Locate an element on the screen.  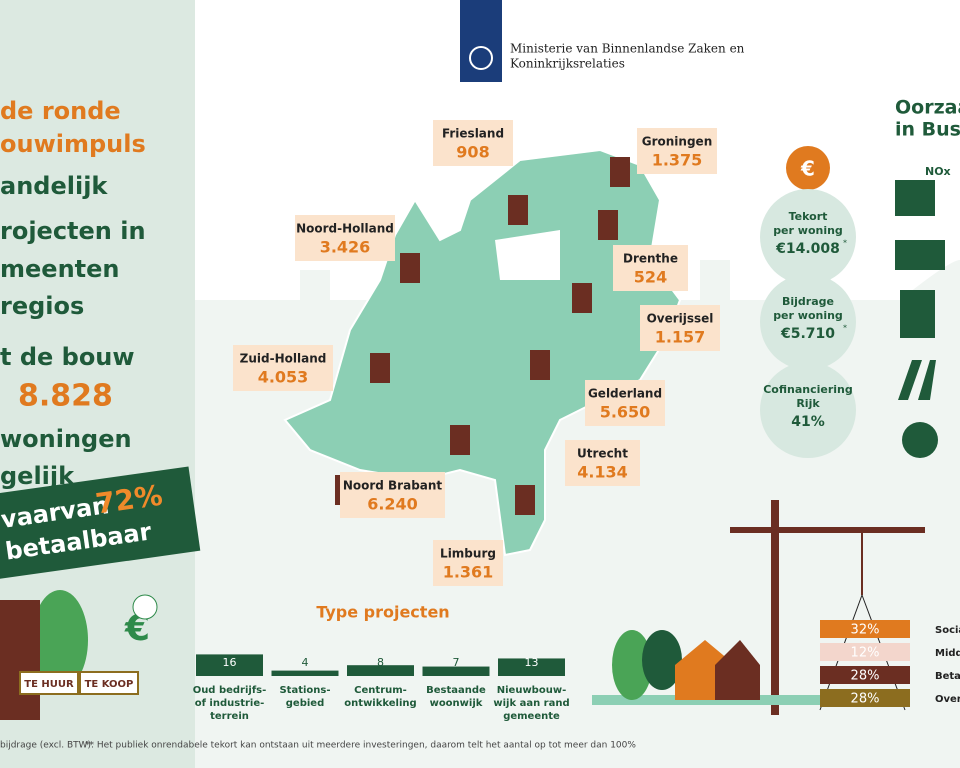
type-value: 13 is located at coordinates (532, 662).